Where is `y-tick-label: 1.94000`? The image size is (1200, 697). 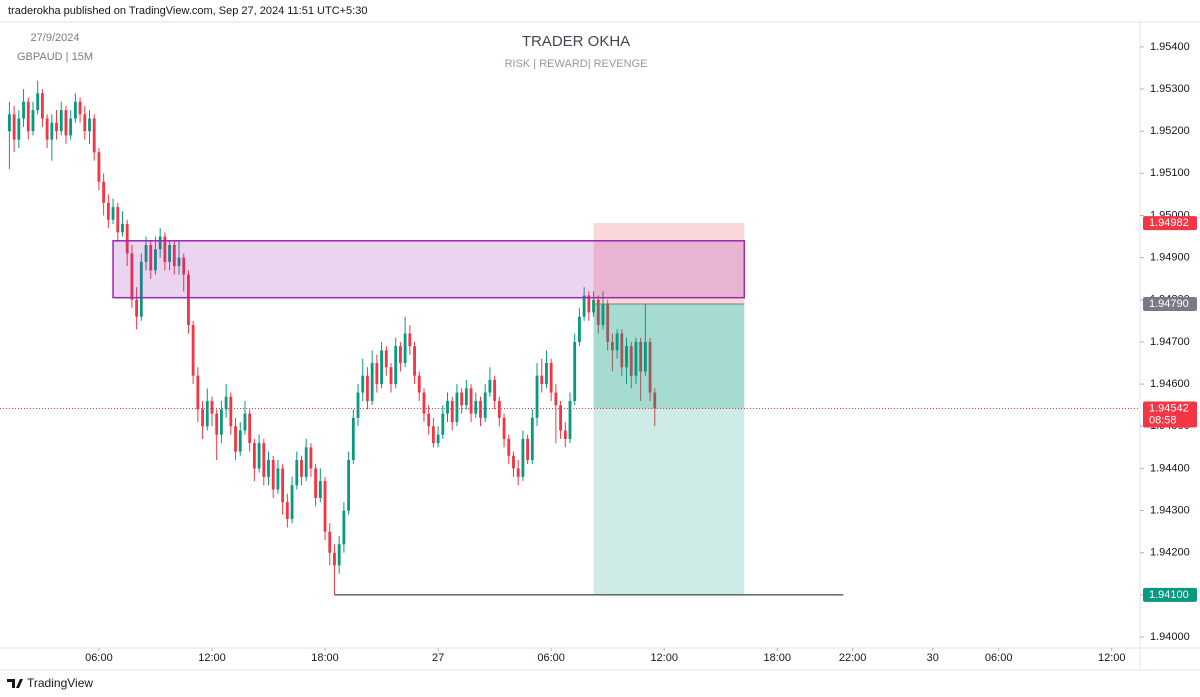
y-tick-label: 1.94000 is located at coordinates (1170, 637).